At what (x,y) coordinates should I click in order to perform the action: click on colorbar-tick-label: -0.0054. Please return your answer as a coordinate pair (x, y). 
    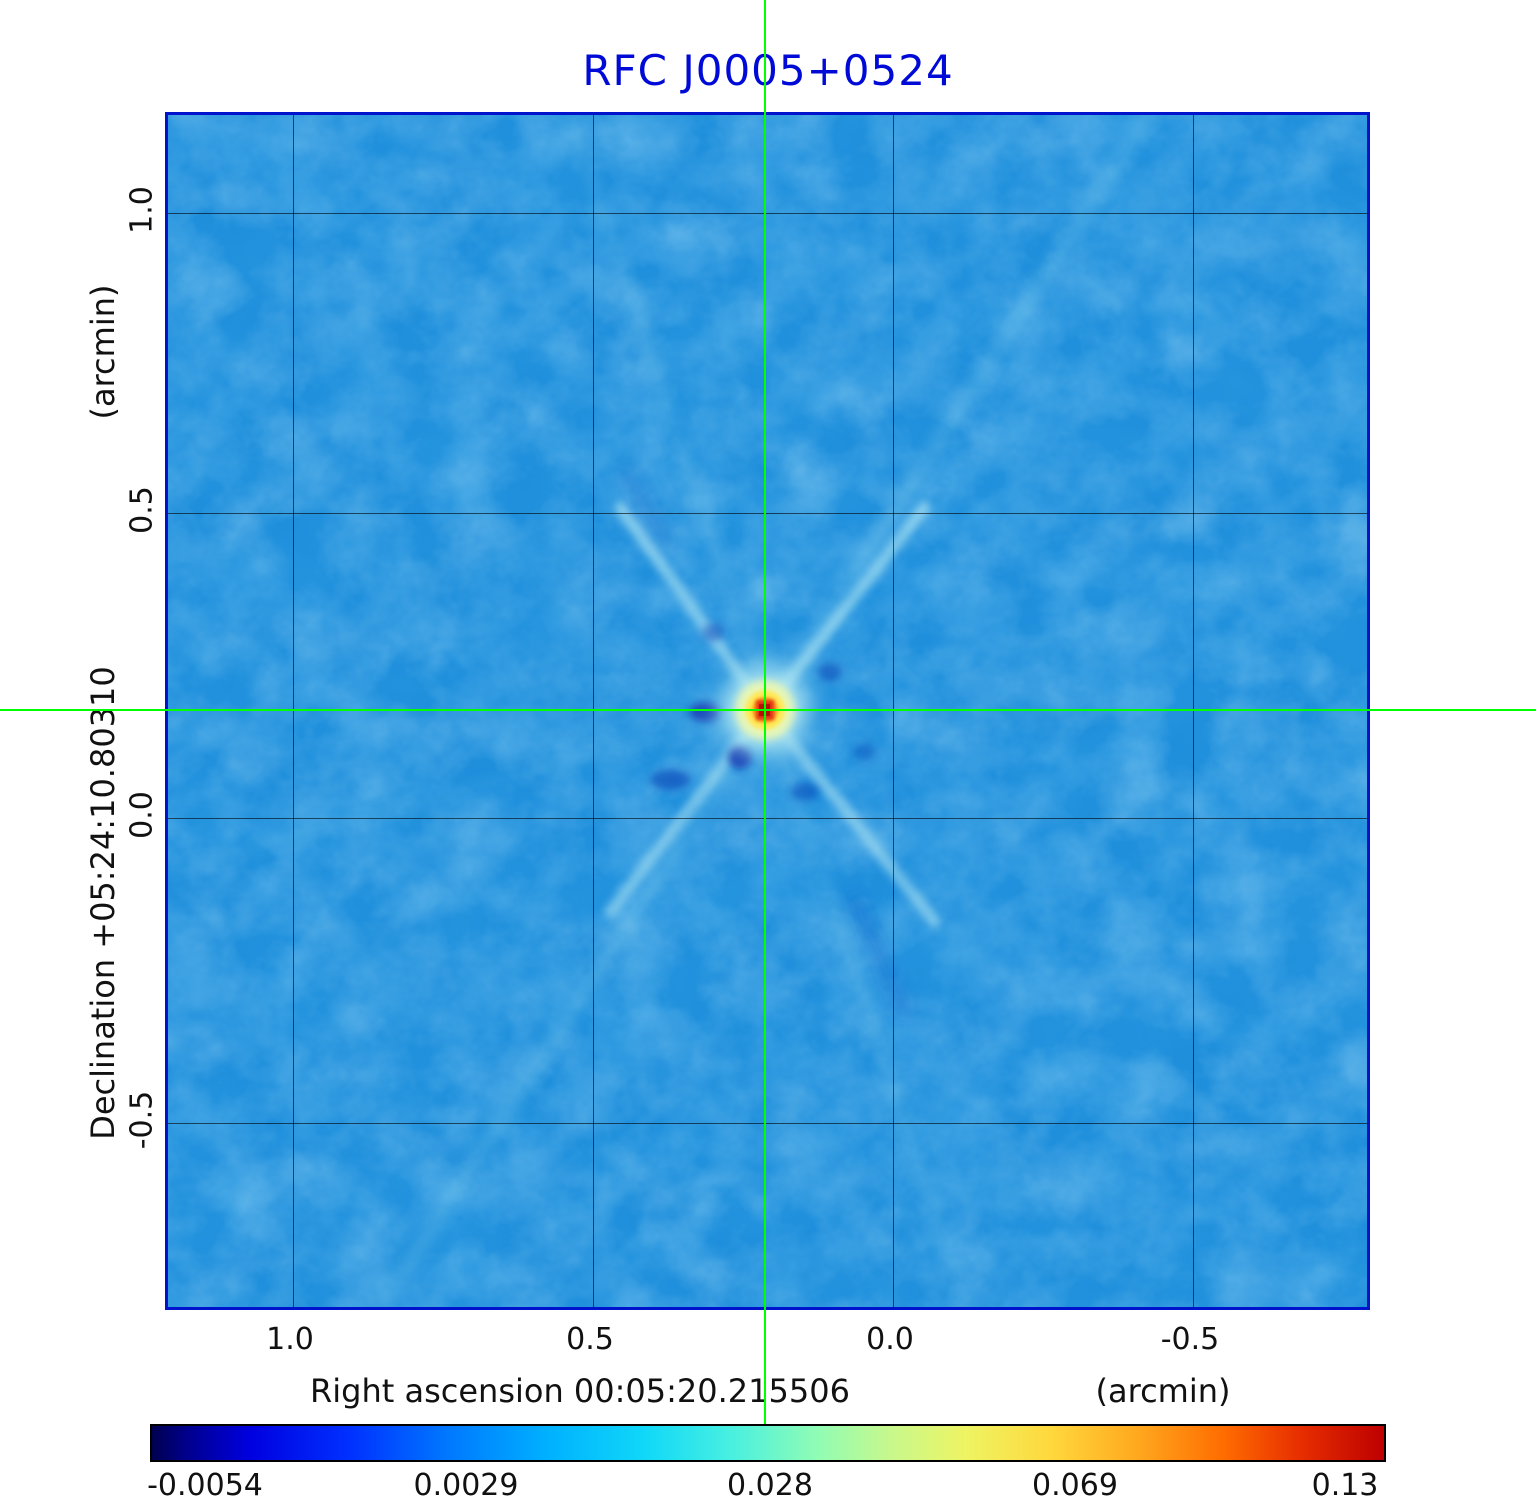
    Looking at the image, I should click on (205, 1485).